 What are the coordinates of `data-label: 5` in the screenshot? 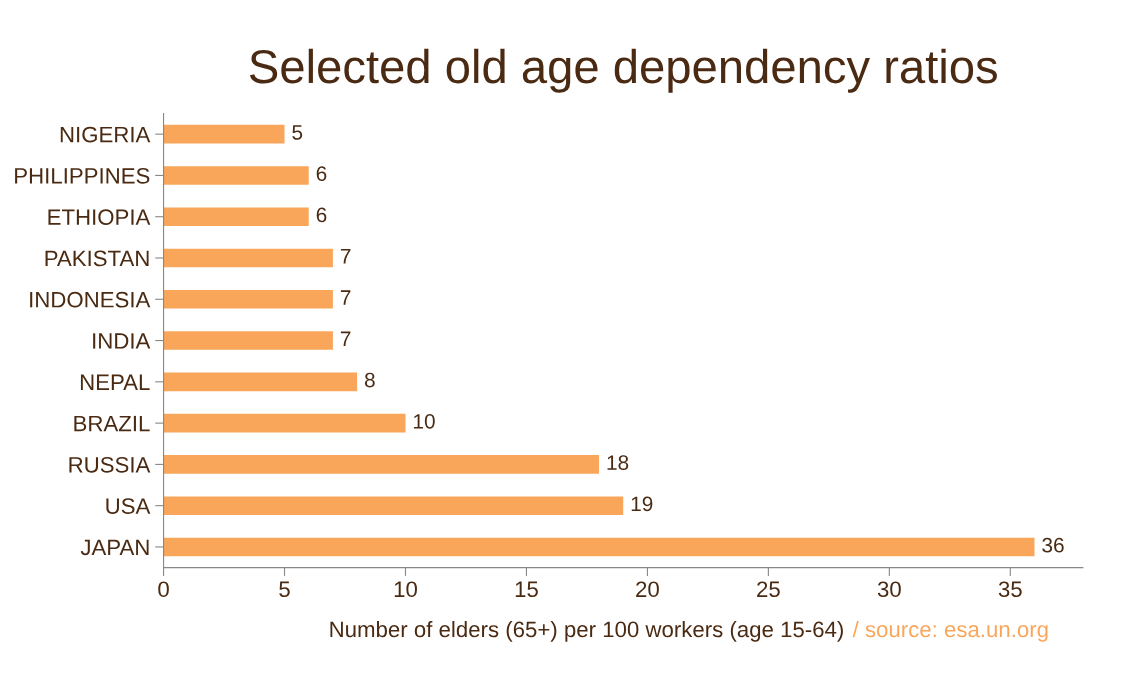 It's located at (297, 132).